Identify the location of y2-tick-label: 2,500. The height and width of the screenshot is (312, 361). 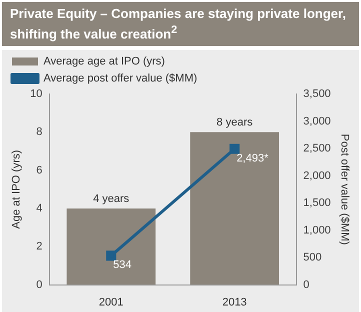
(317, 148).